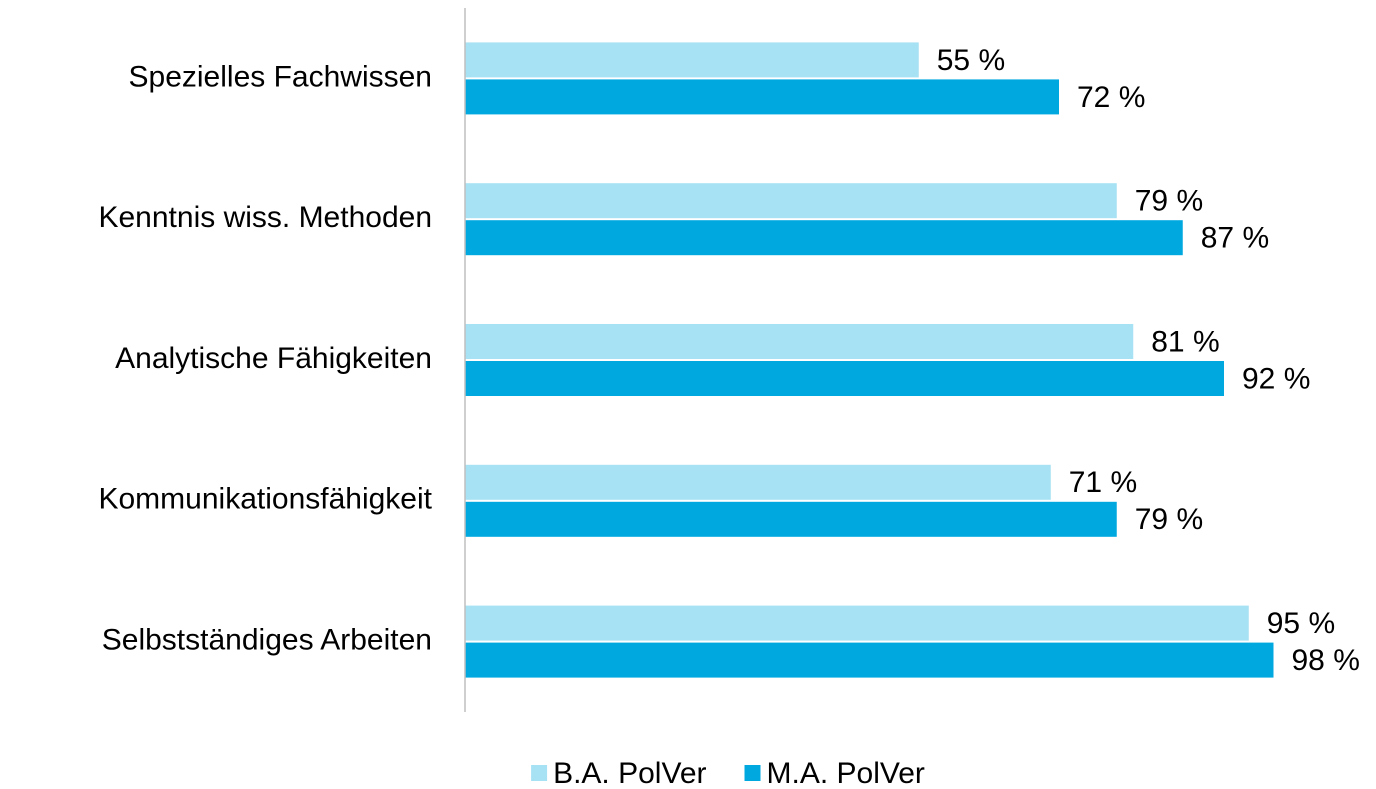 The height and width of the screenshot is (789, 1376). I want to click on data-label: 81 %, so click(1185, 341).